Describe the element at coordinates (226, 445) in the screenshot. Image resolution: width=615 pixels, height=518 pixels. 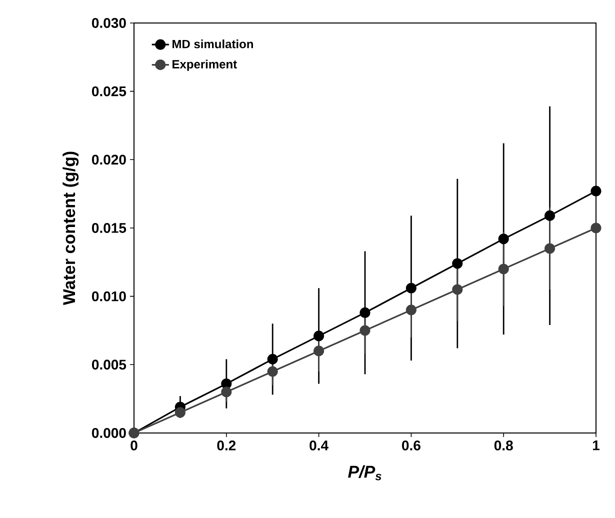
I see `x-tick-label: 0.2` at that location.